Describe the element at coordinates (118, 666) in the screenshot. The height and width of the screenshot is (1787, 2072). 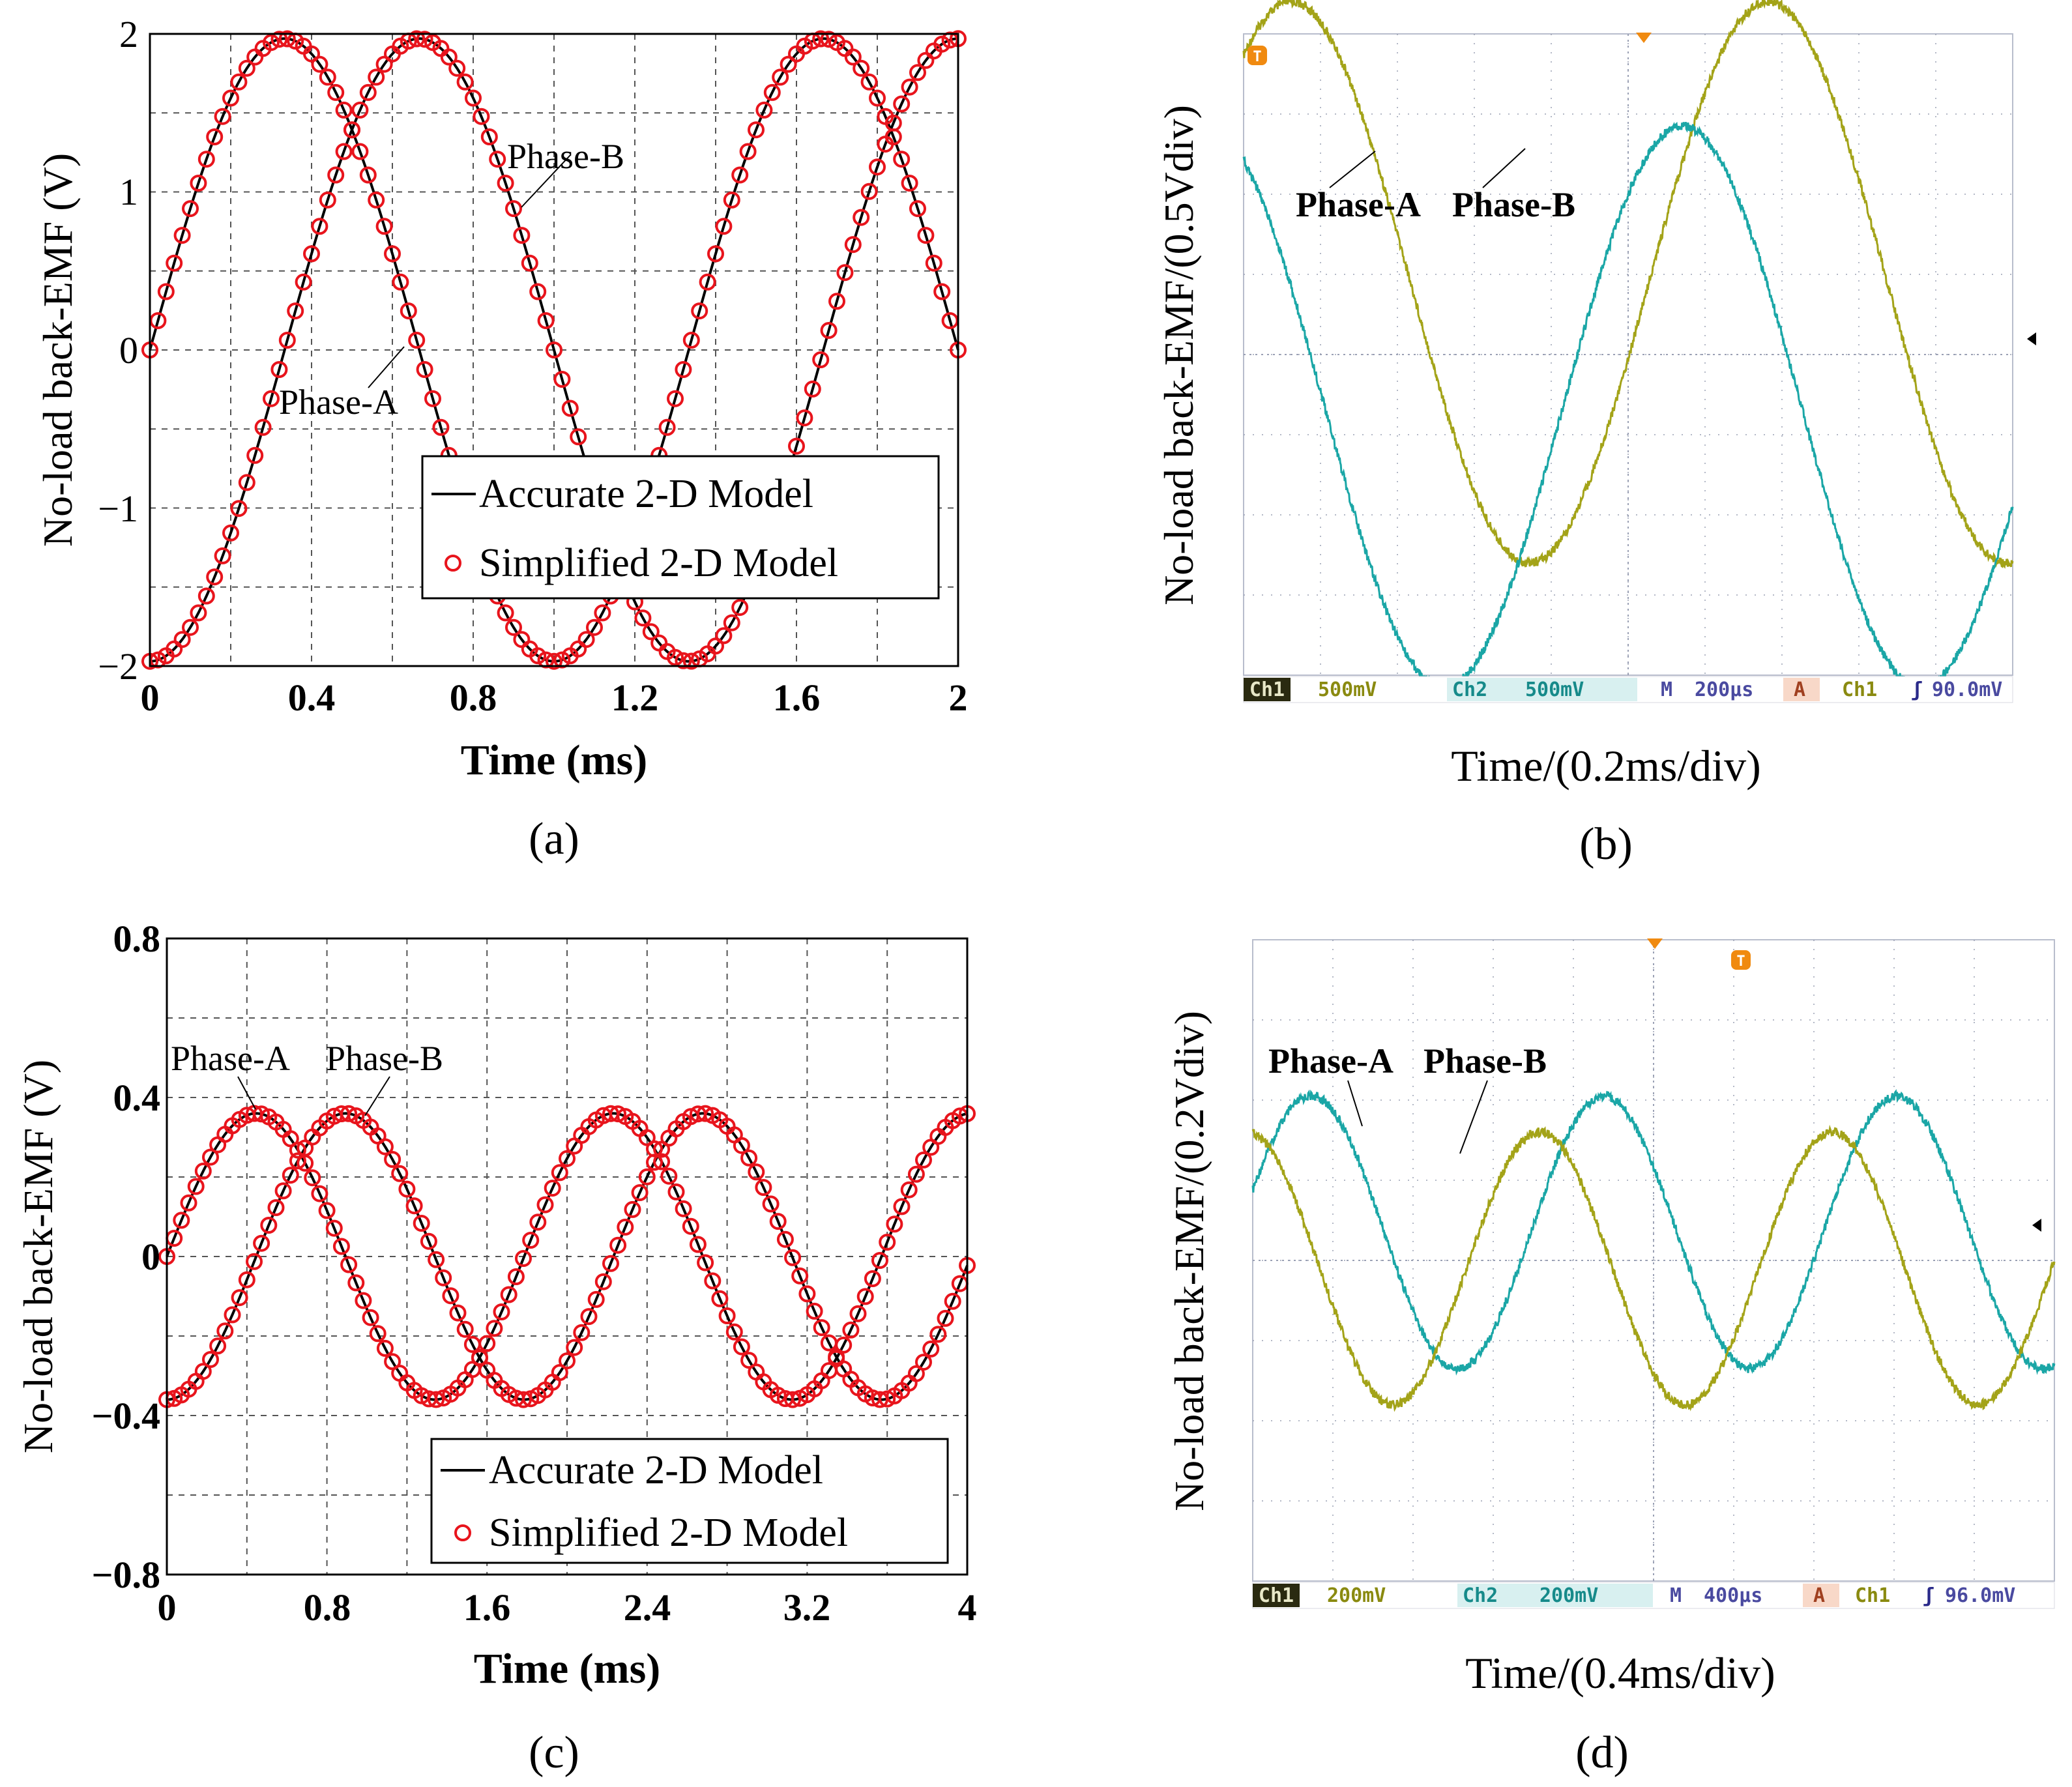
I see `a-ytick-4: −2` at that location.